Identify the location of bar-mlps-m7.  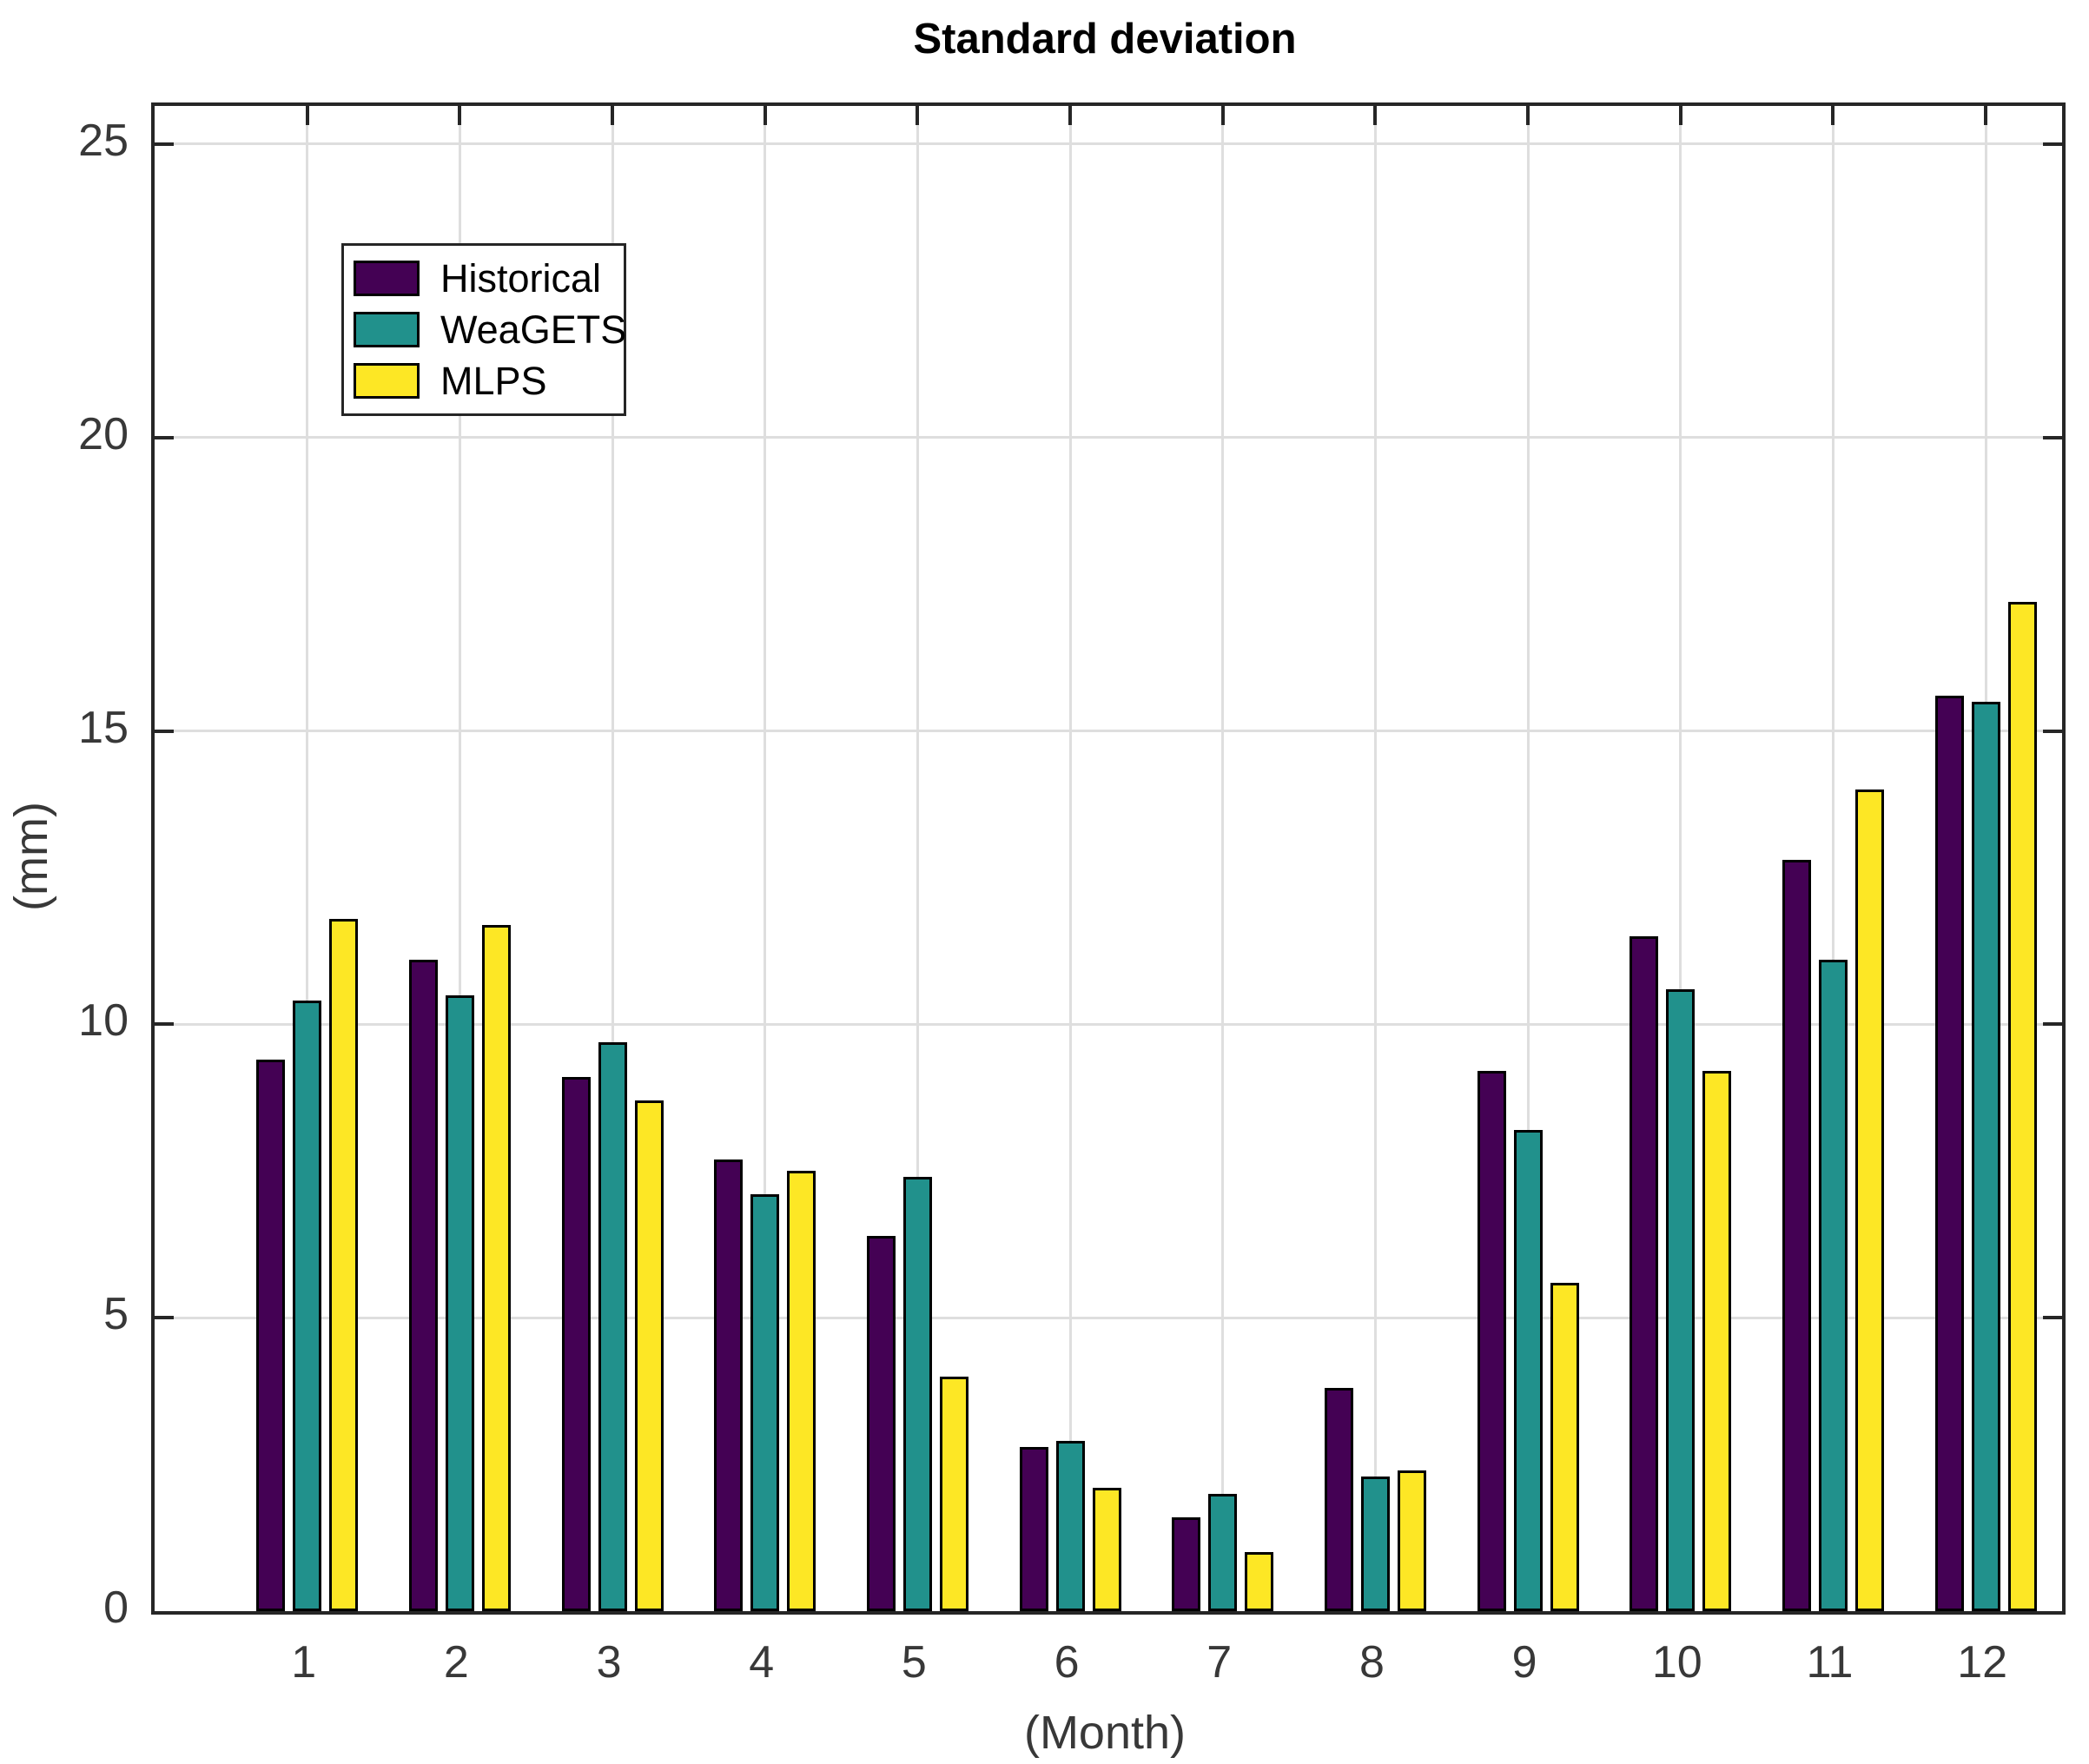
(1260, 1581).